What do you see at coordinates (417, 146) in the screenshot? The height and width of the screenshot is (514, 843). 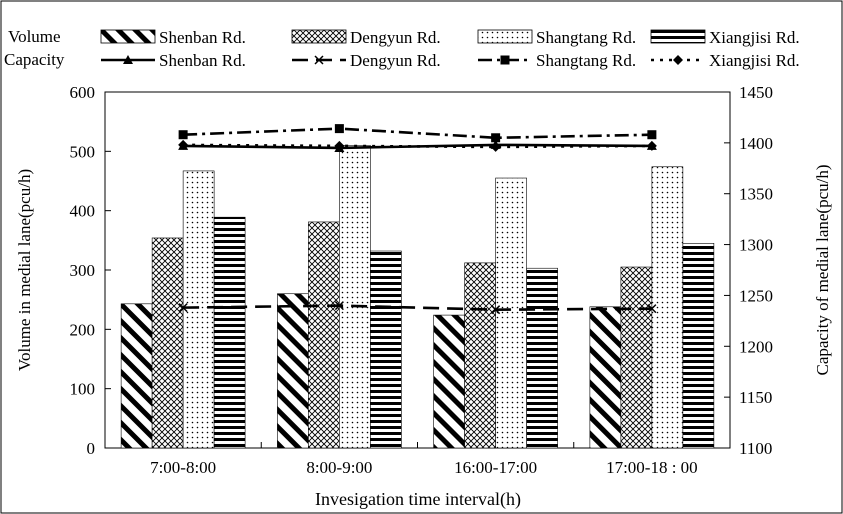 I see `line-capacity-xiangjisi` at bounding box center [417, 146].